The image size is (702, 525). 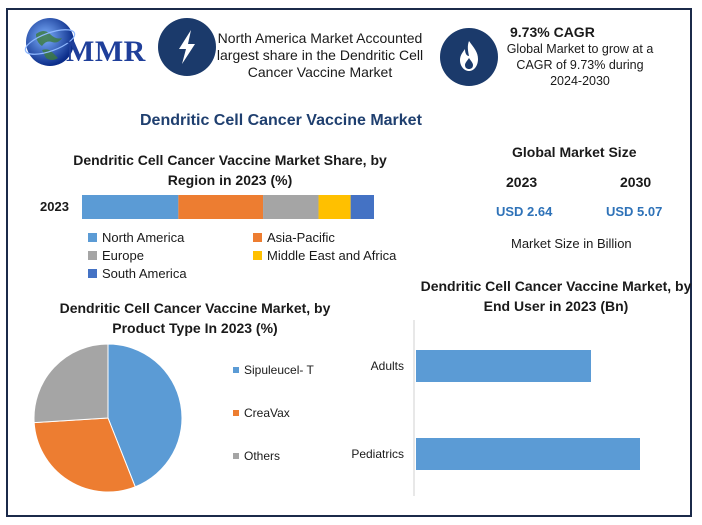 I want to click on slice-others, so click(x=71, y=383).